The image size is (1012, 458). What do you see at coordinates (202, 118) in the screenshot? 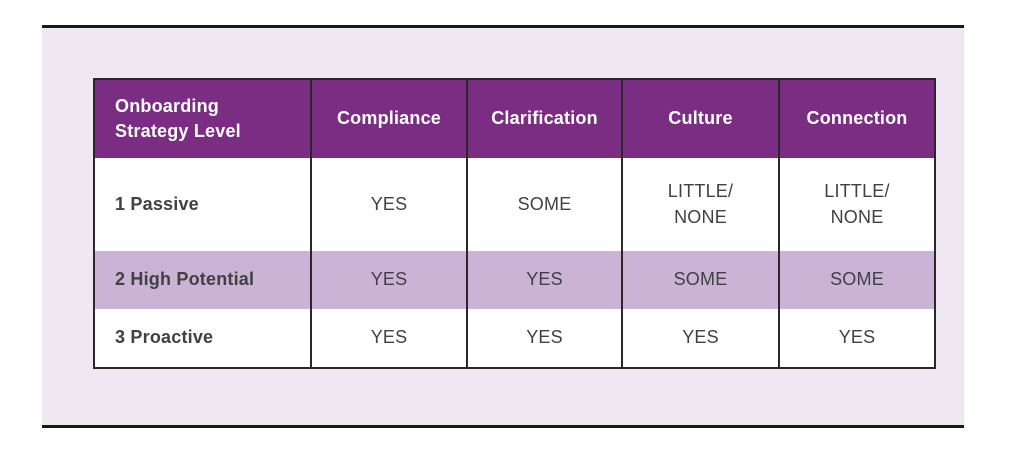
I see `header-cell-strategy-level: Onboarding Strategy Level` at bounding box center [202, 118].